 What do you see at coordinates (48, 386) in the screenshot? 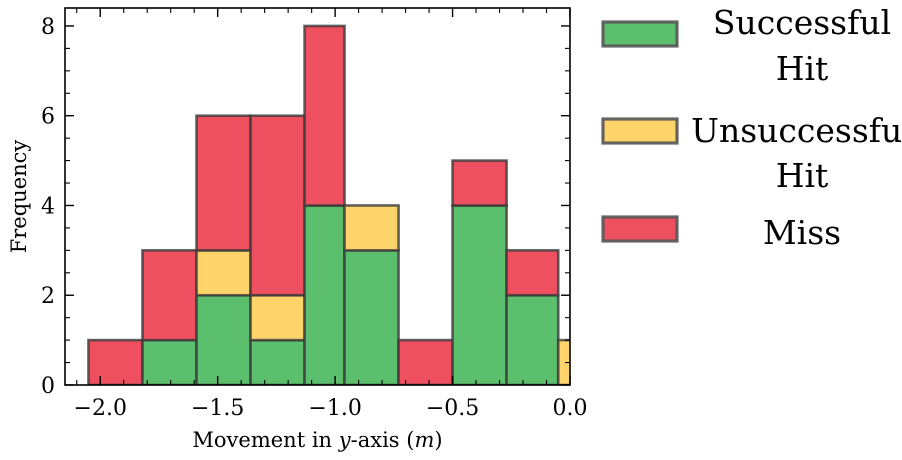
I see `y-tick-label: 0` at bounding box center [48, 386].